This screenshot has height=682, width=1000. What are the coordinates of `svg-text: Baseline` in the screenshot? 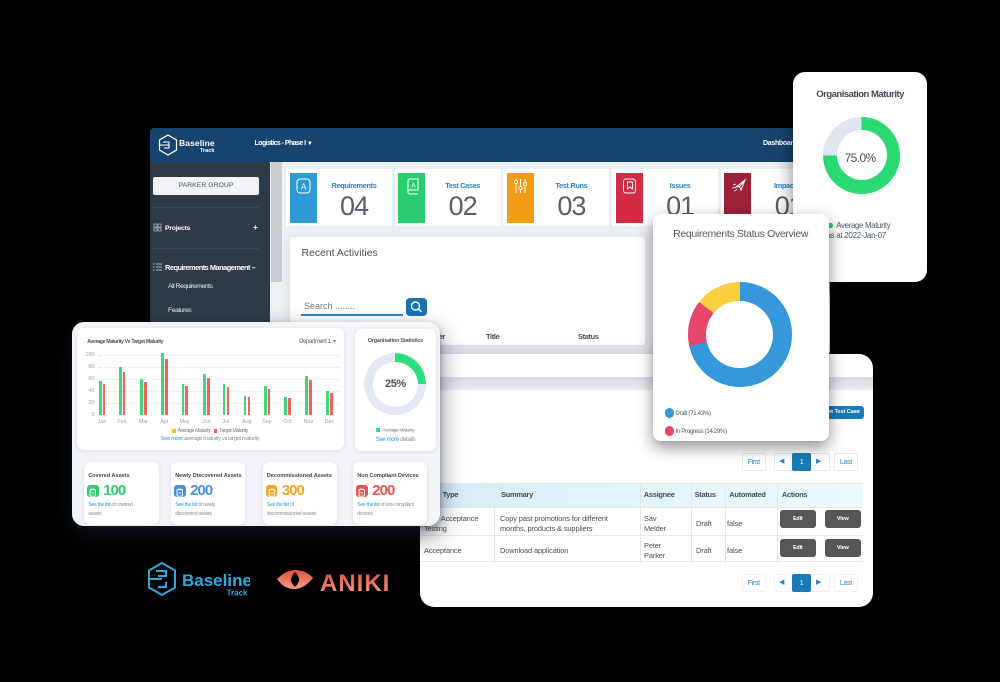 It's located at (216, 580).